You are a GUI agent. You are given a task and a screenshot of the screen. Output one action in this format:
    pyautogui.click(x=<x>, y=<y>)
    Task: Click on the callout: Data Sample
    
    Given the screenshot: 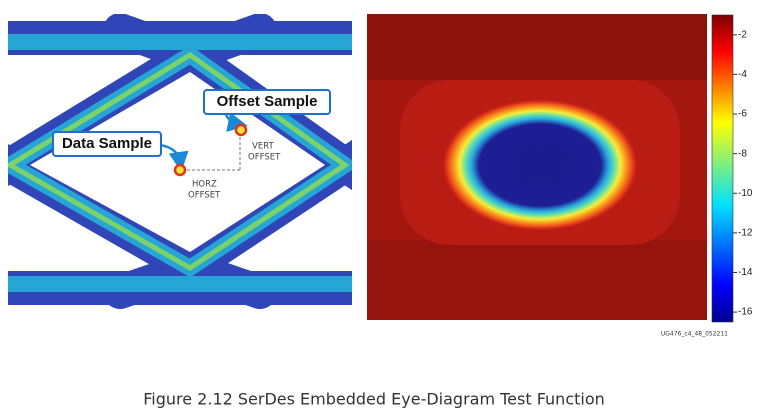 What is the action you would take?
    pyautogui.click(x=107, y=143)
    